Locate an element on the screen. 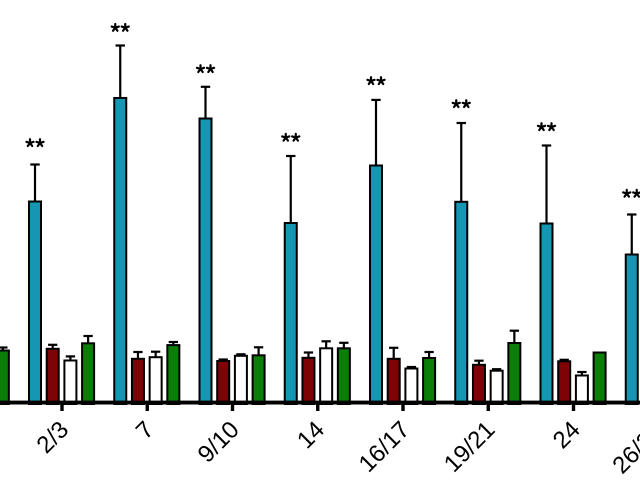 This screenshot has height=480, width=640. svg-text: 2/3 is located at coordinates (53, 437).